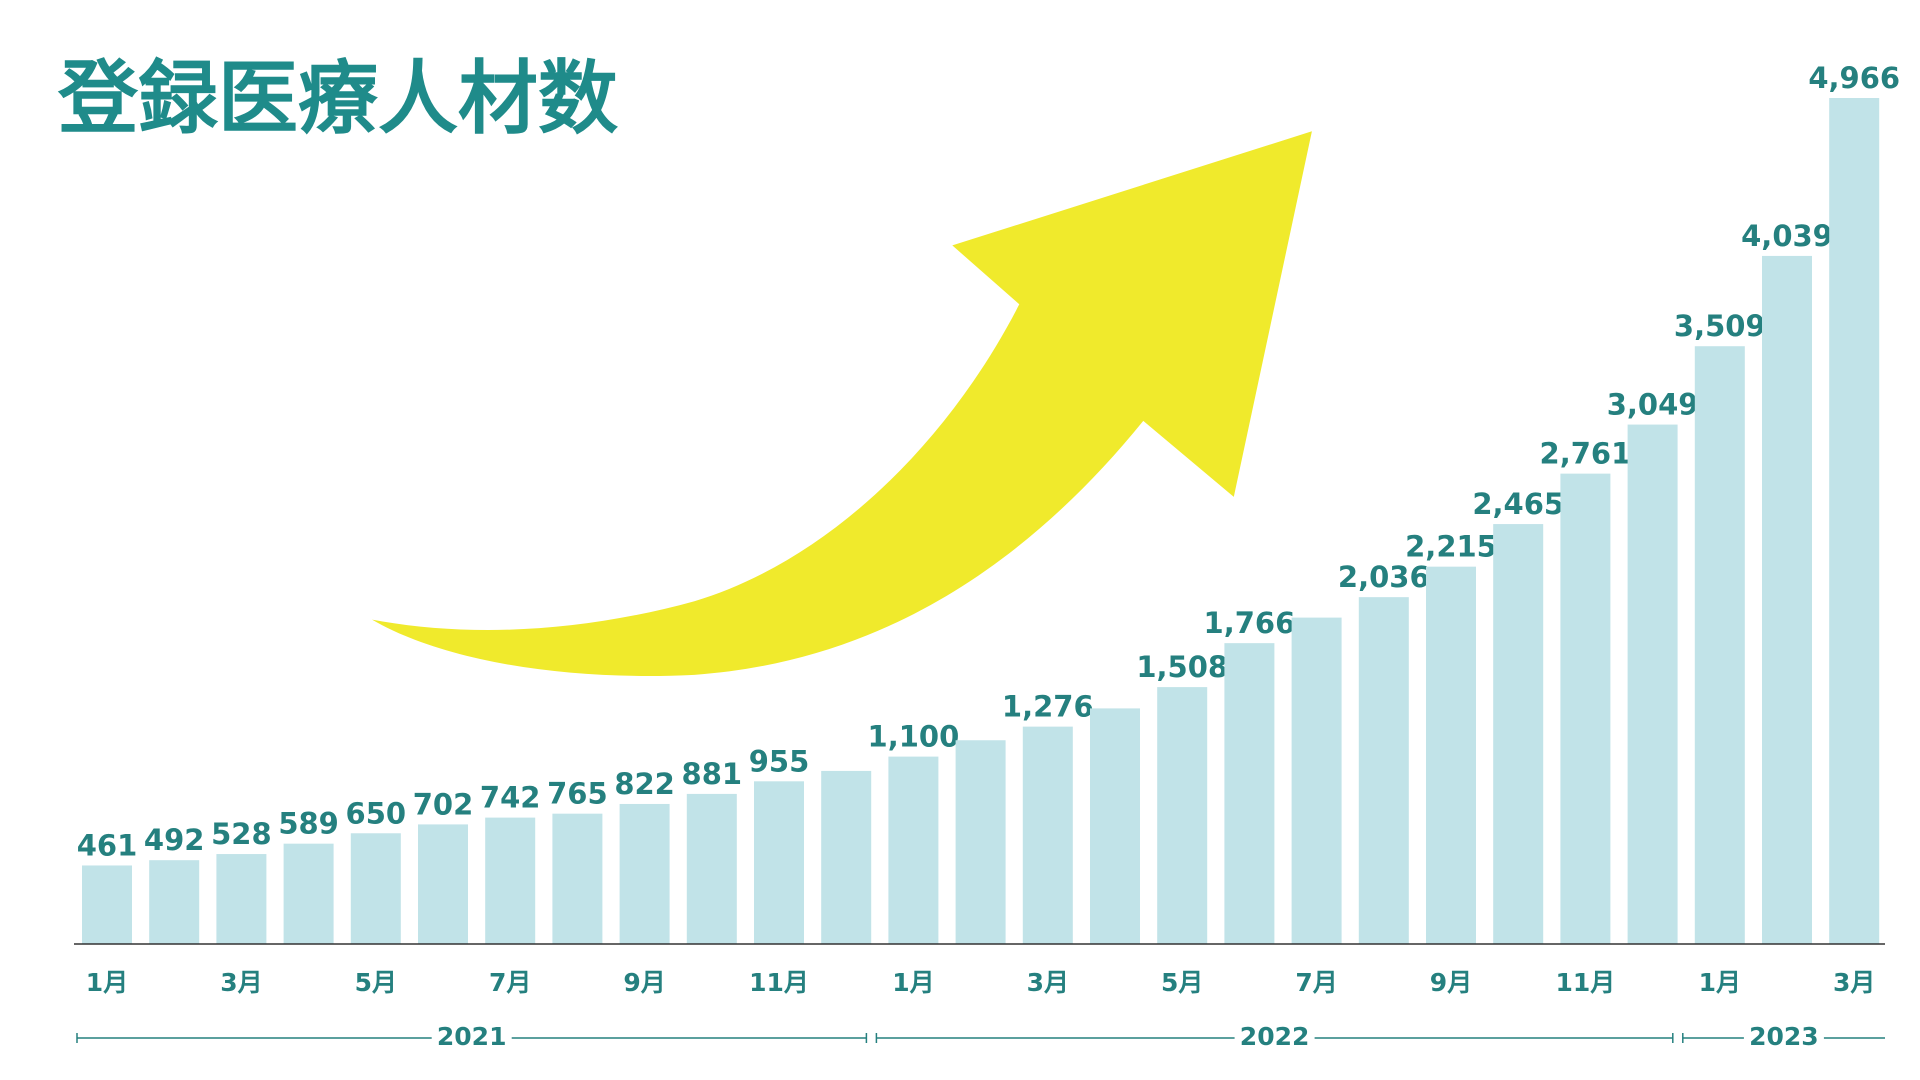  I want to click on data-label: 955, so click(779, 761).